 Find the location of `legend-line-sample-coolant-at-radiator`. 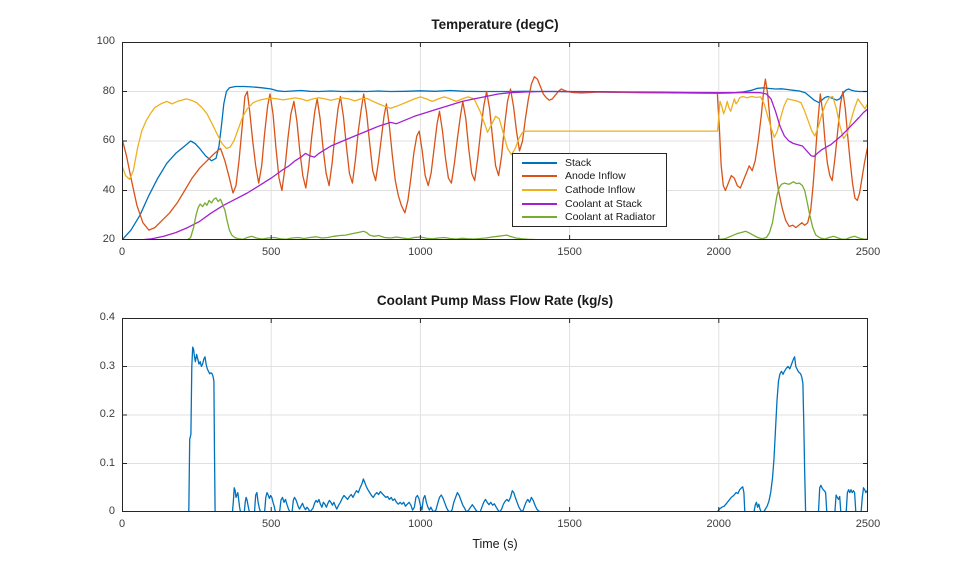

legend-line-sample-coolant-at-radiator is located at coordinates (539, 217).